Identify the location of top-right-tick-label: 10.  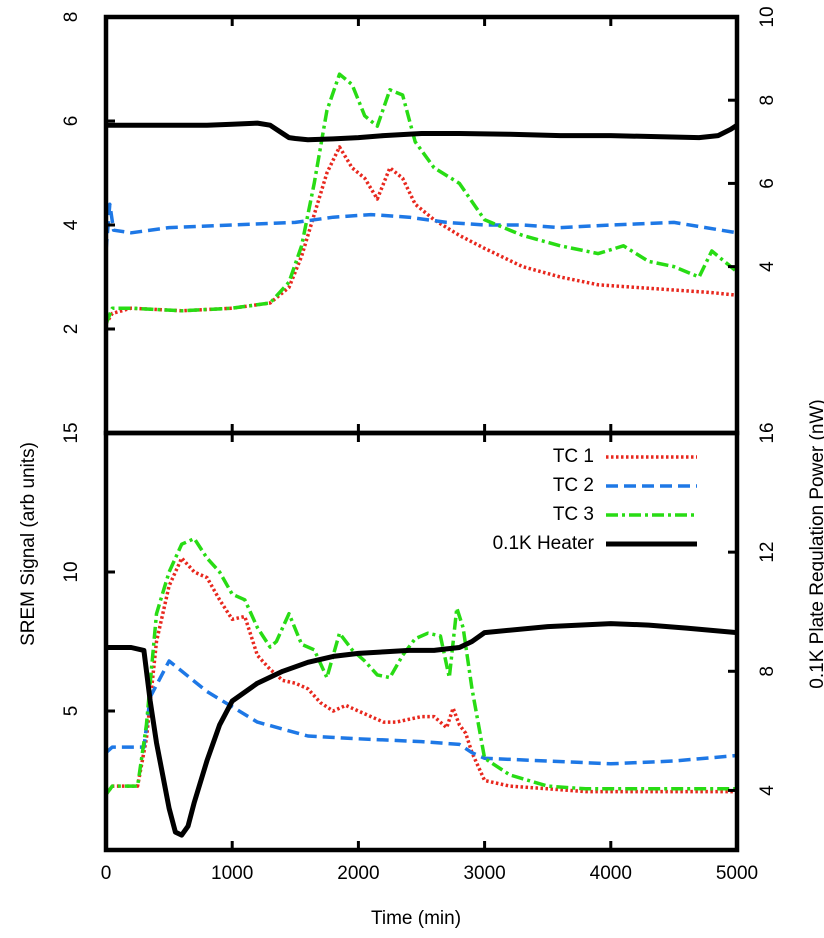
(767, 16).